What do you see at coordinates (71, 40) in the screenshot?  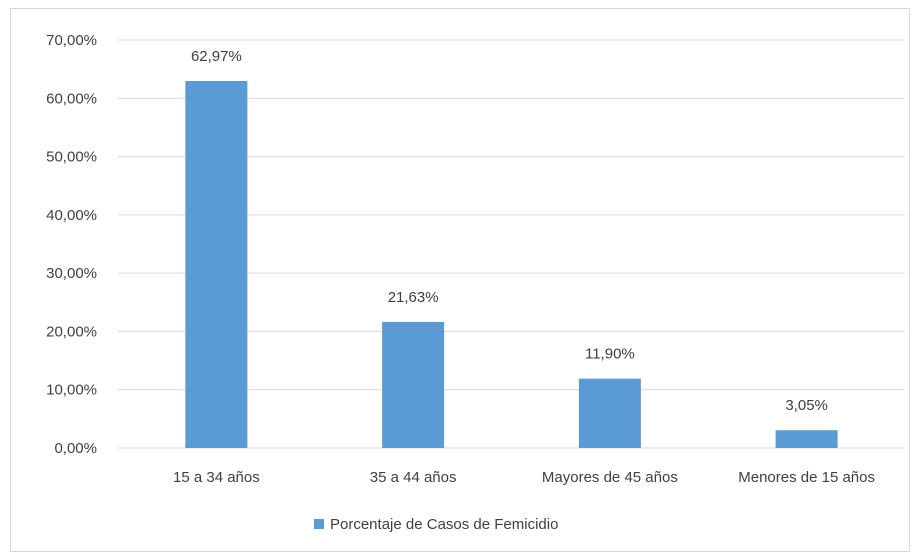 I see `y-tick-label: 70,00%` at bounding box center [71, 40].